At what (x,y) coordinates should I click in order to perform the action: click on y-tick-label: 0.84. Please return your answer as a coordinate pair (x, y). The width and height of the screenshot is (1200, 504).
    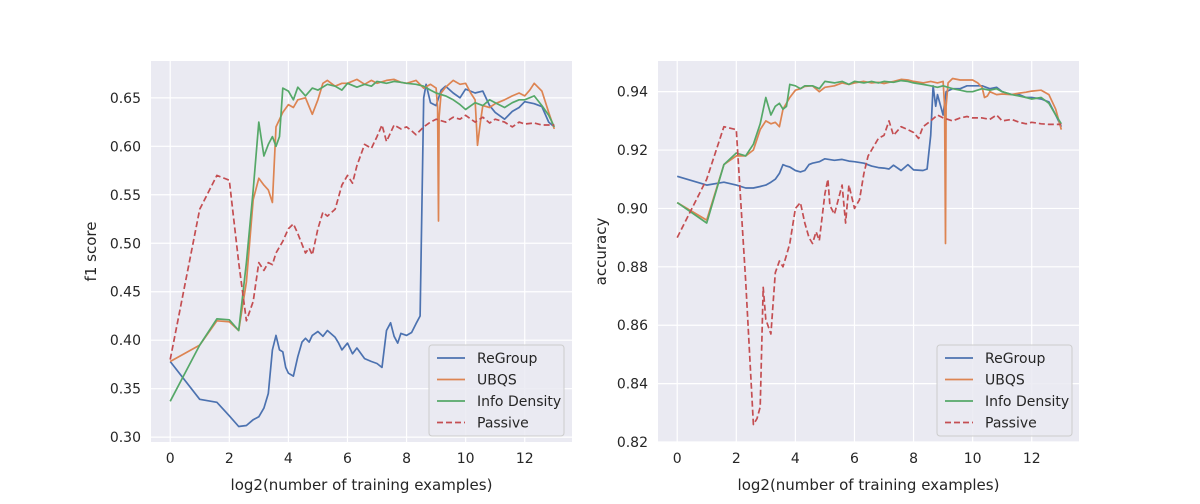
    Looking at the image, I should click on (632, 385).